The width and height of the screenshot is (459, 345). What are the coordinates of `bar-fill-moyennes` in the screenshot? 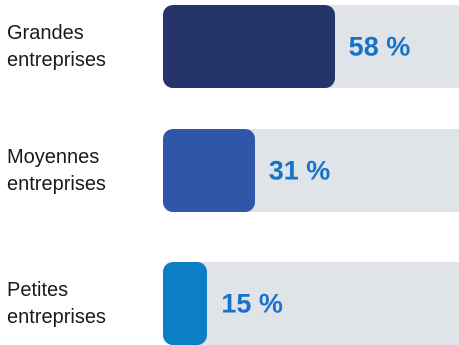 It's located at (209, 170).